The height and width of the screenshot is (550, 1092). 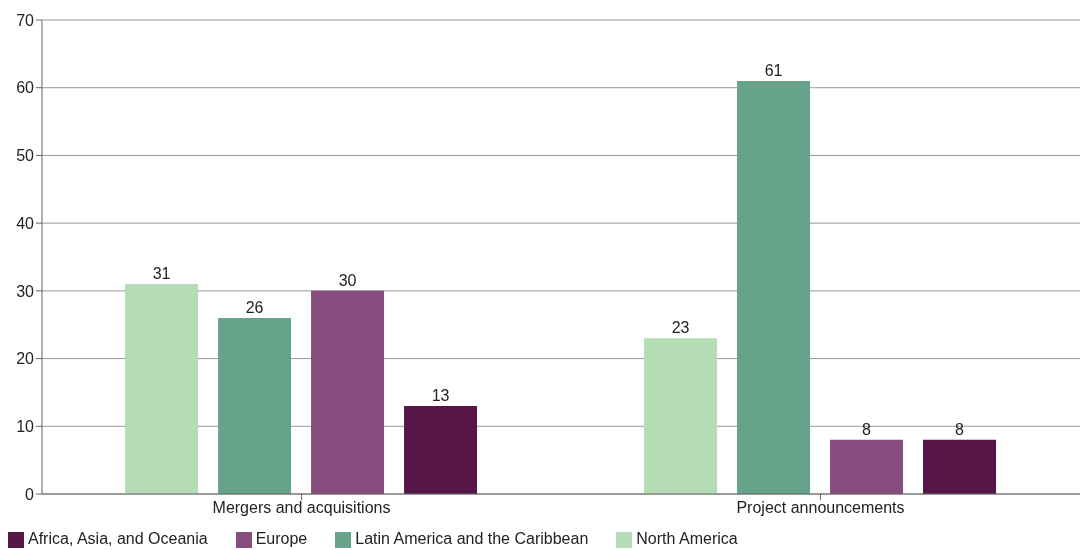 What do you see at coordinates (25, 291) in the screenshot?
I see `y-tick-label: 30` at bounding box center [25, 291].